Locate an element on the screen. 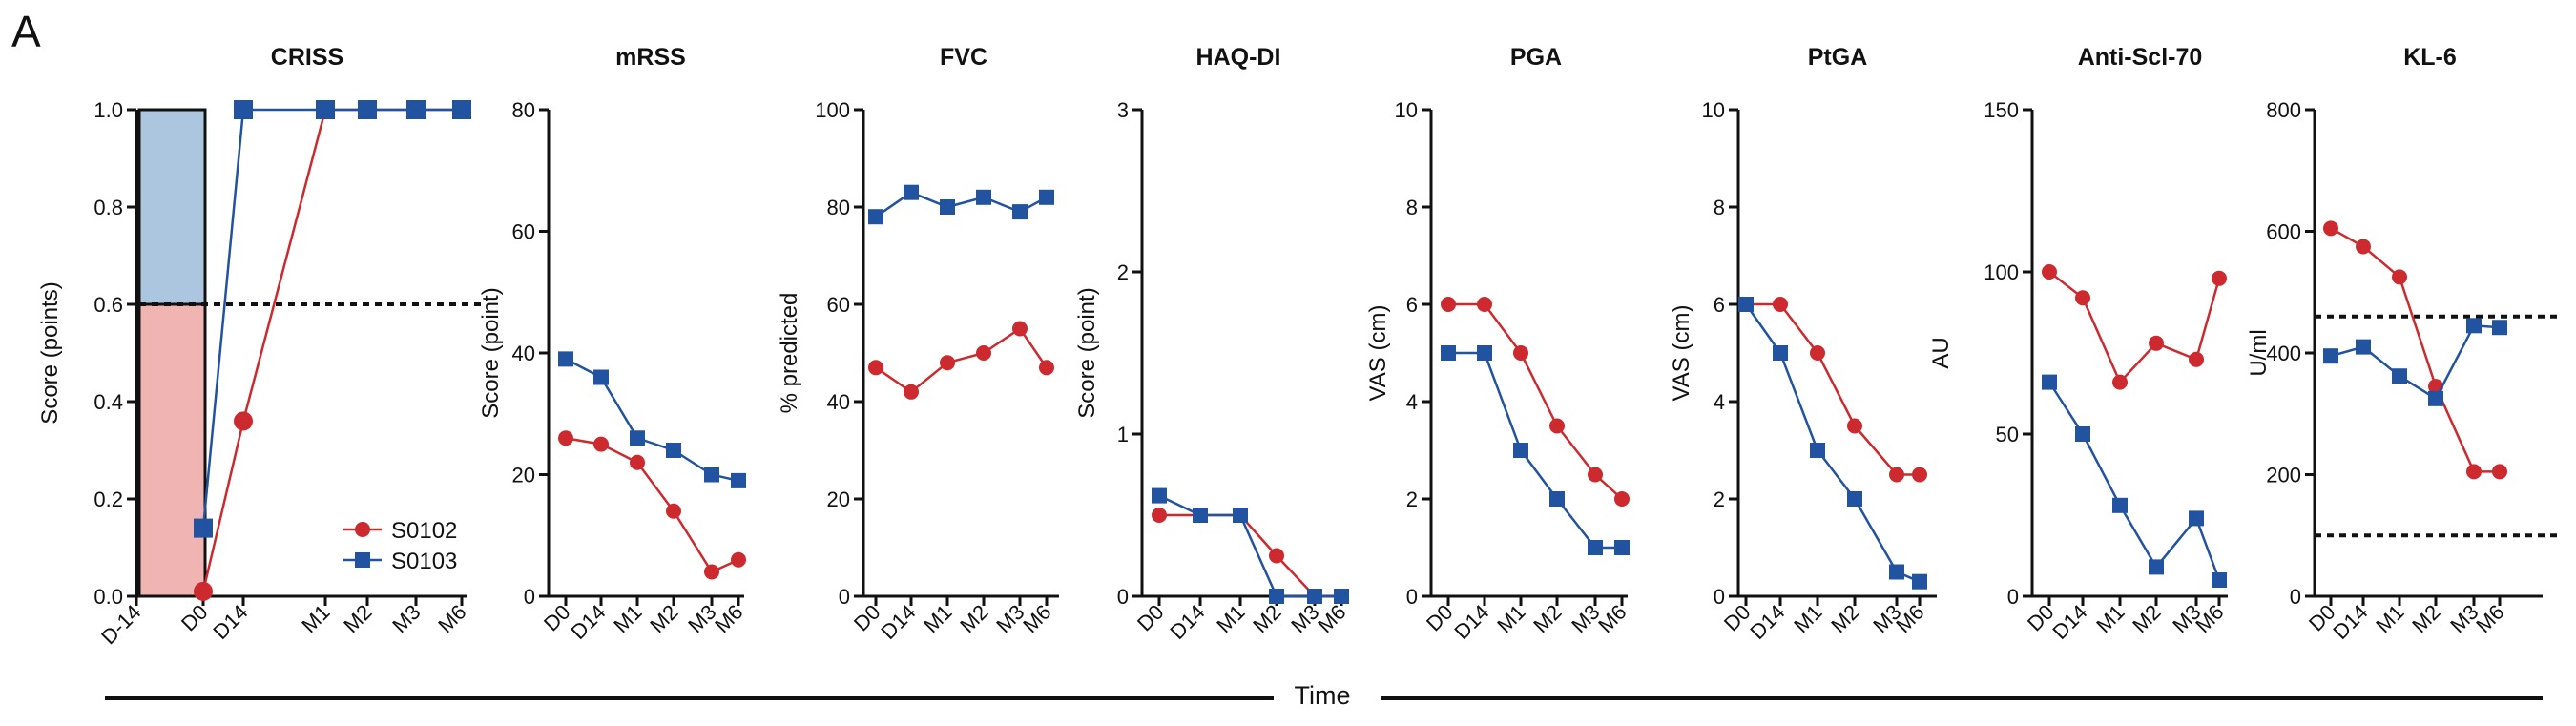 This screenshot has height=726, width=2576. chart-pga-title: PGA is located at coordinates (1536, 58).